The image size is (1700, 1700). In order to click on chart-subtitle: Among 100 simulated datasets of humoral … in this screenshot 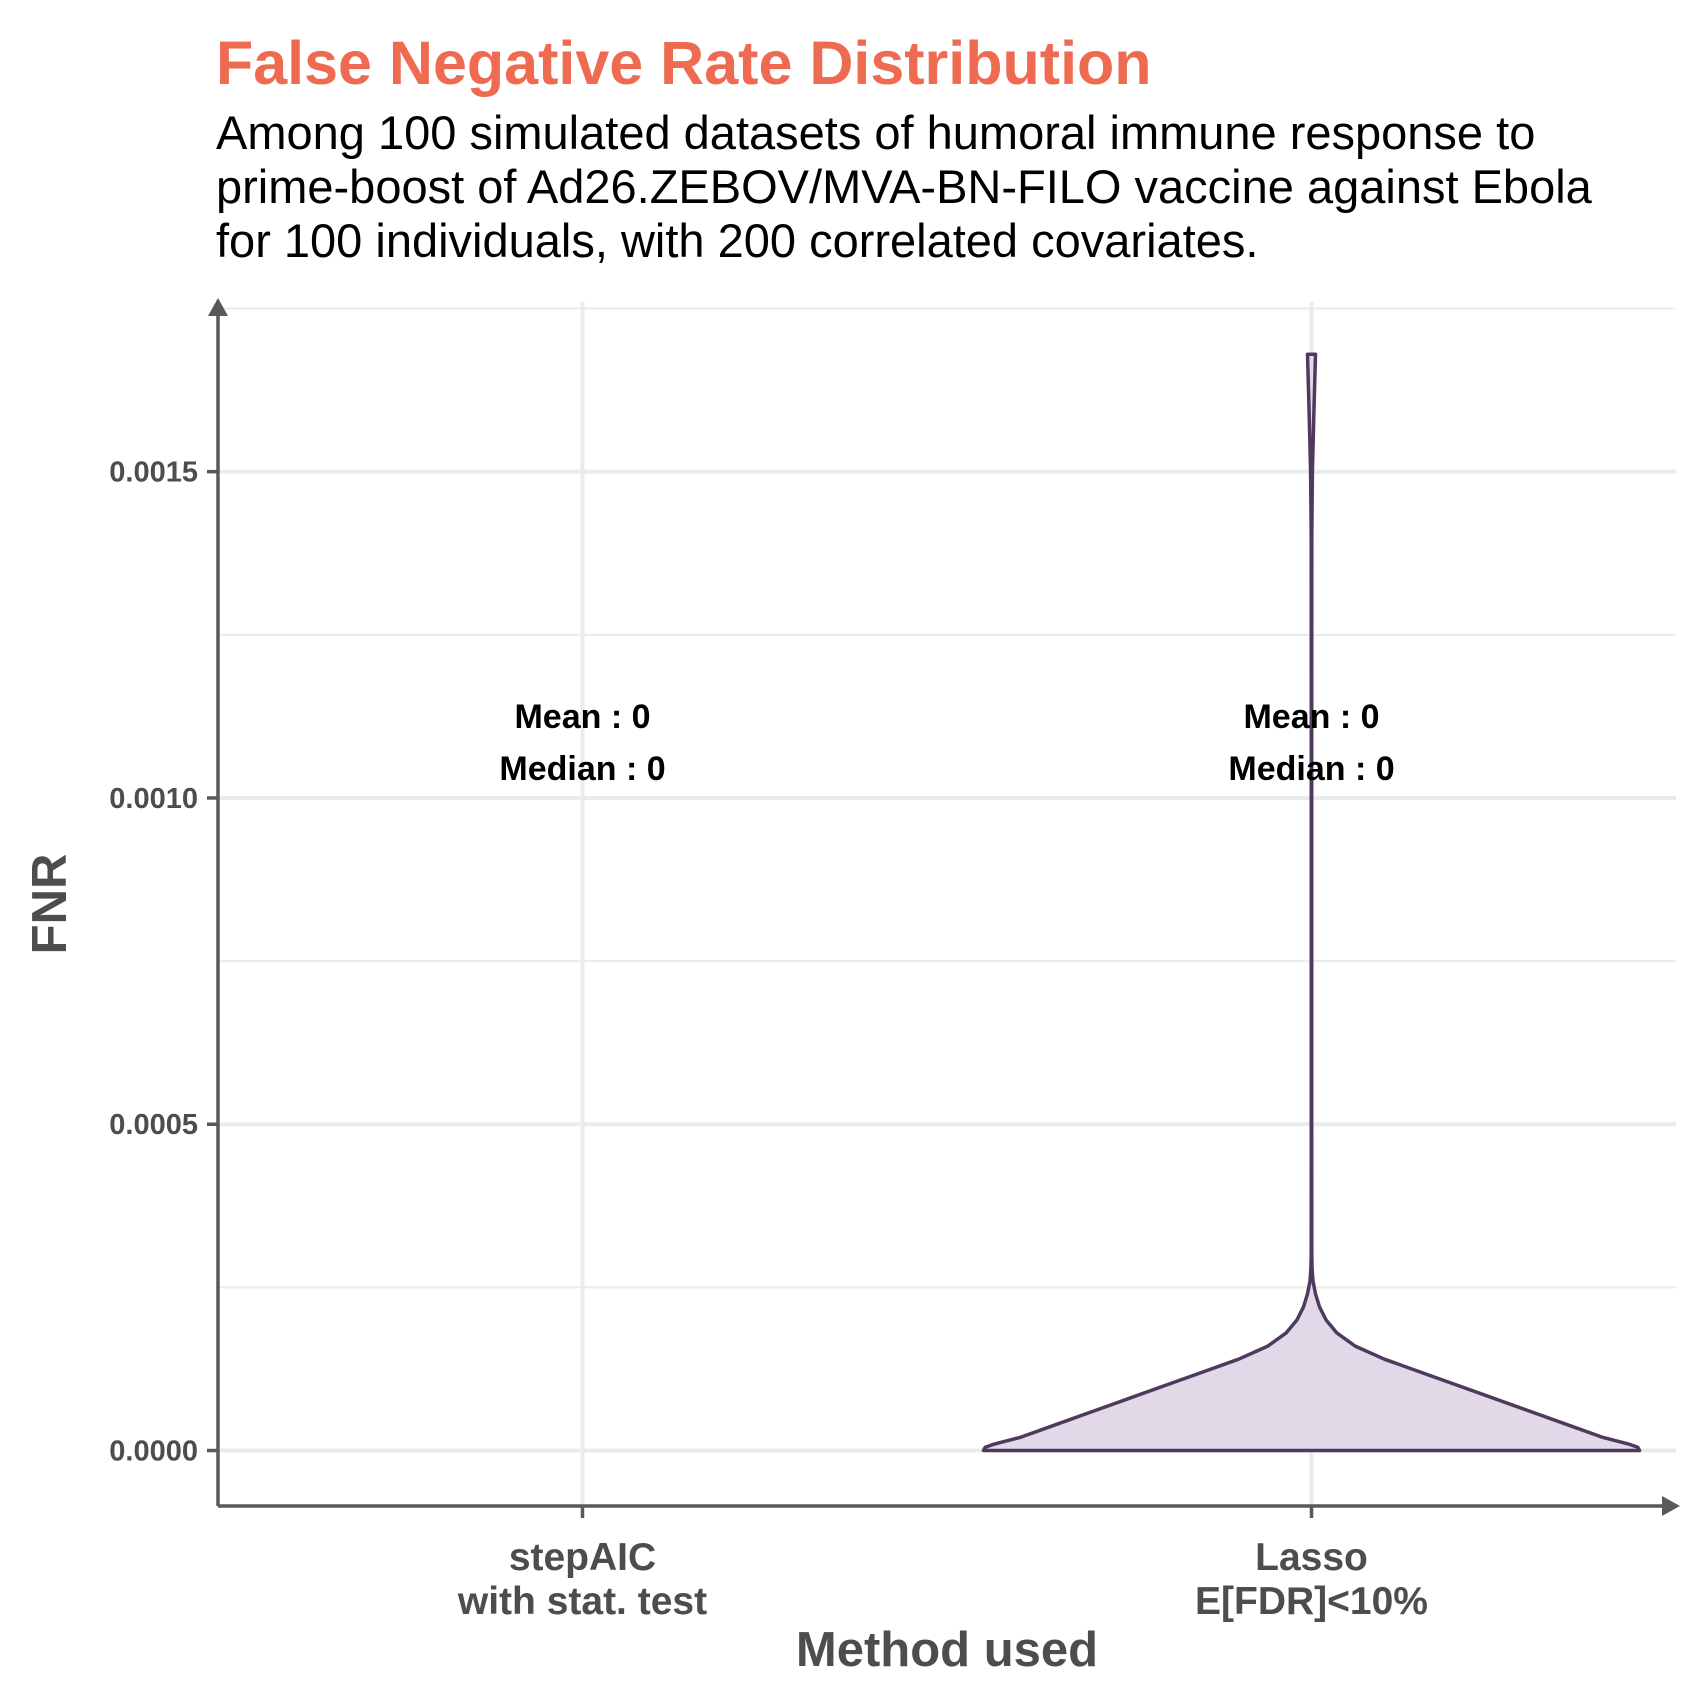, I will do `click(956, 187)`.